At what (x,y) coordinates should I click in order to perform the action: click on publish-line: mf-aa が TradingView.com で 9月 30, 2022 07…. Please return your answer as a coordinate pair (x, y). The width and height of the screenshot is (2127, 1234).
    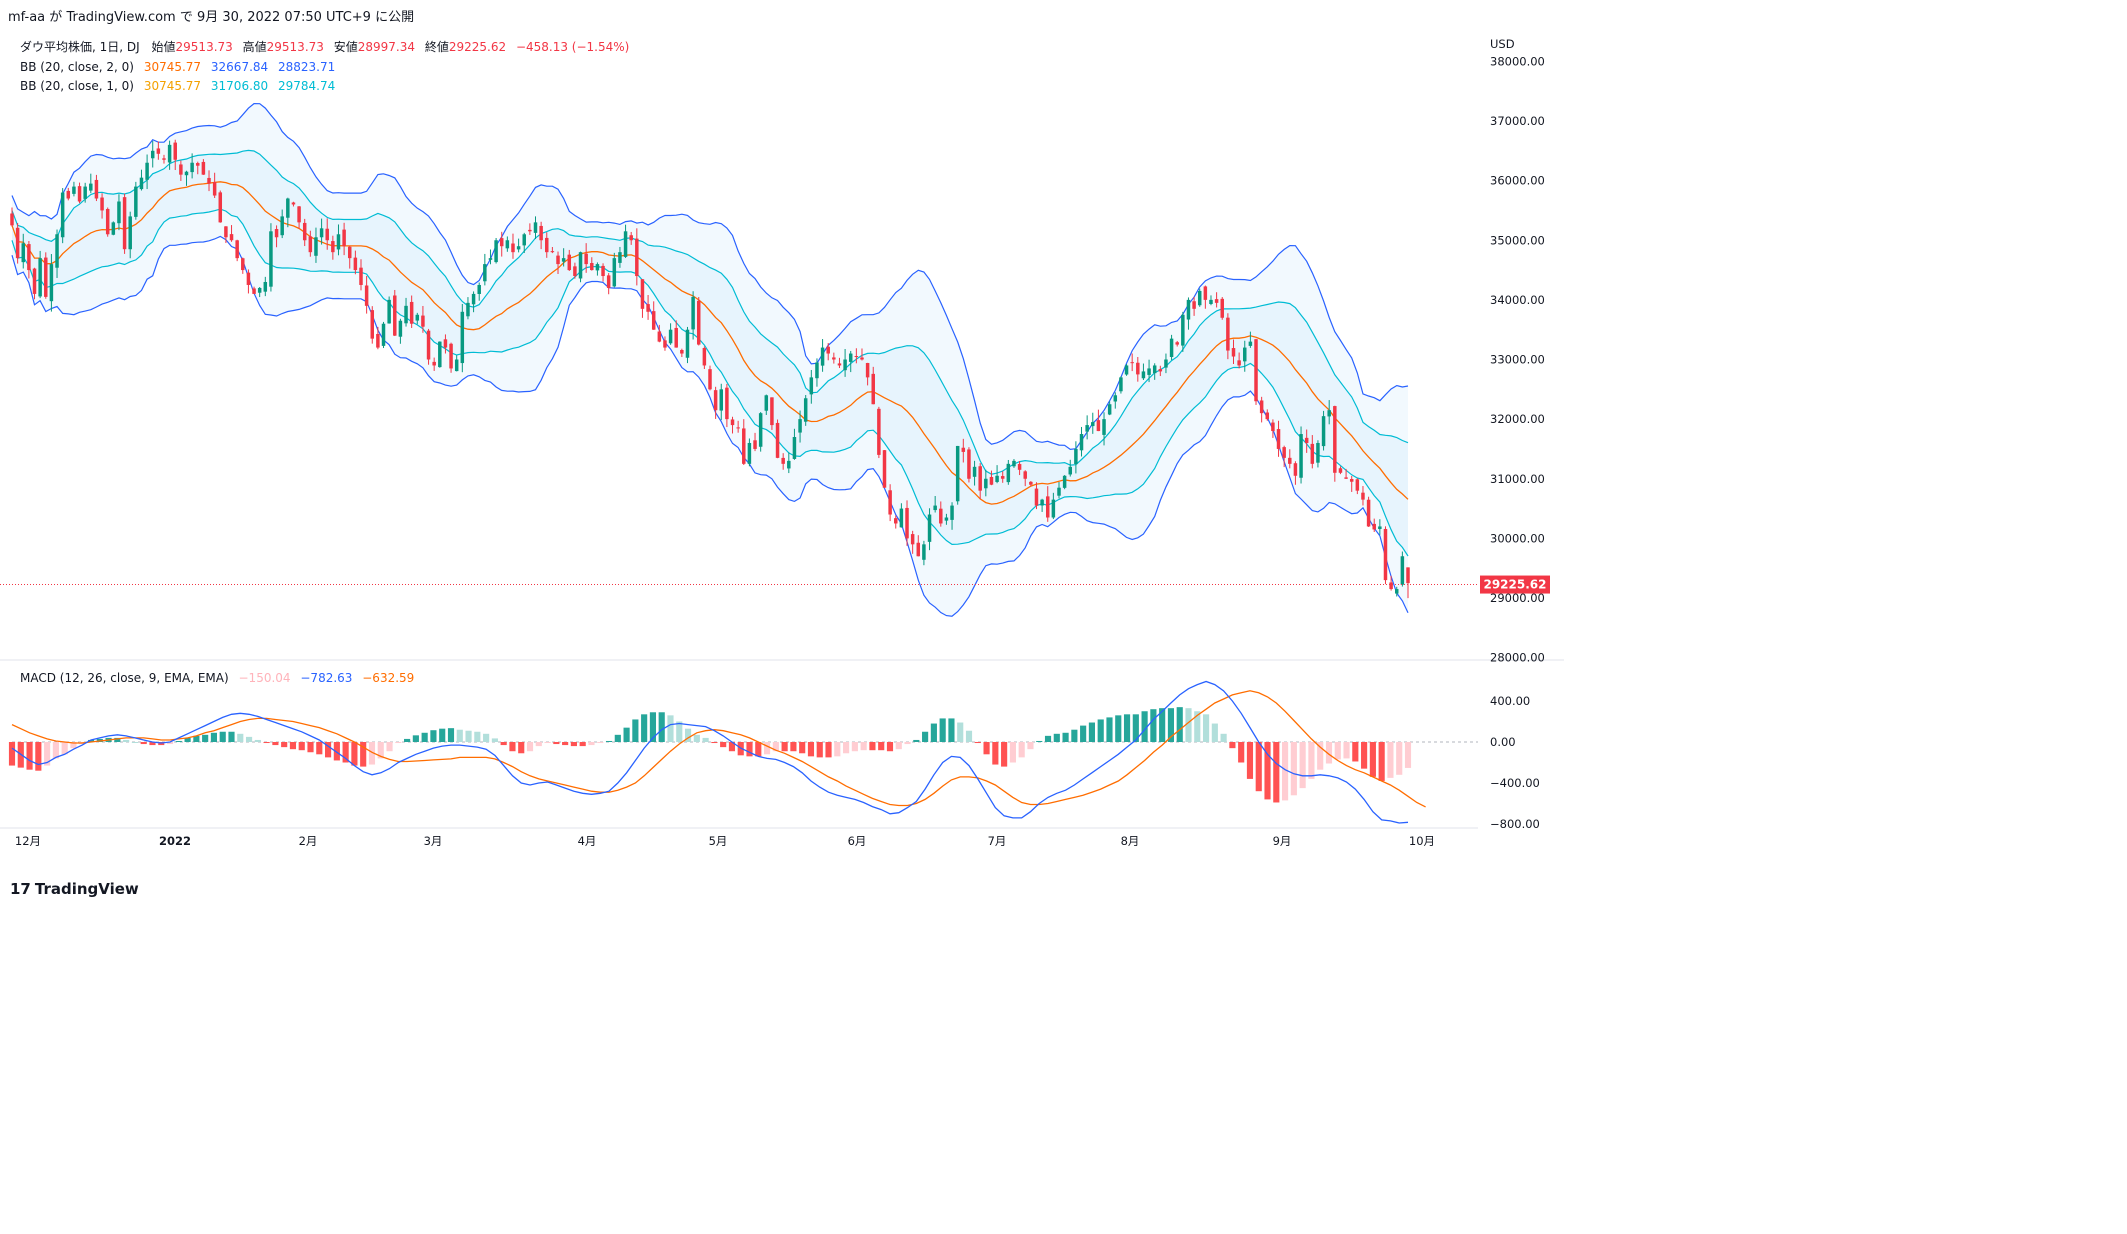
    Looking at the image, I should click on (211, 15).